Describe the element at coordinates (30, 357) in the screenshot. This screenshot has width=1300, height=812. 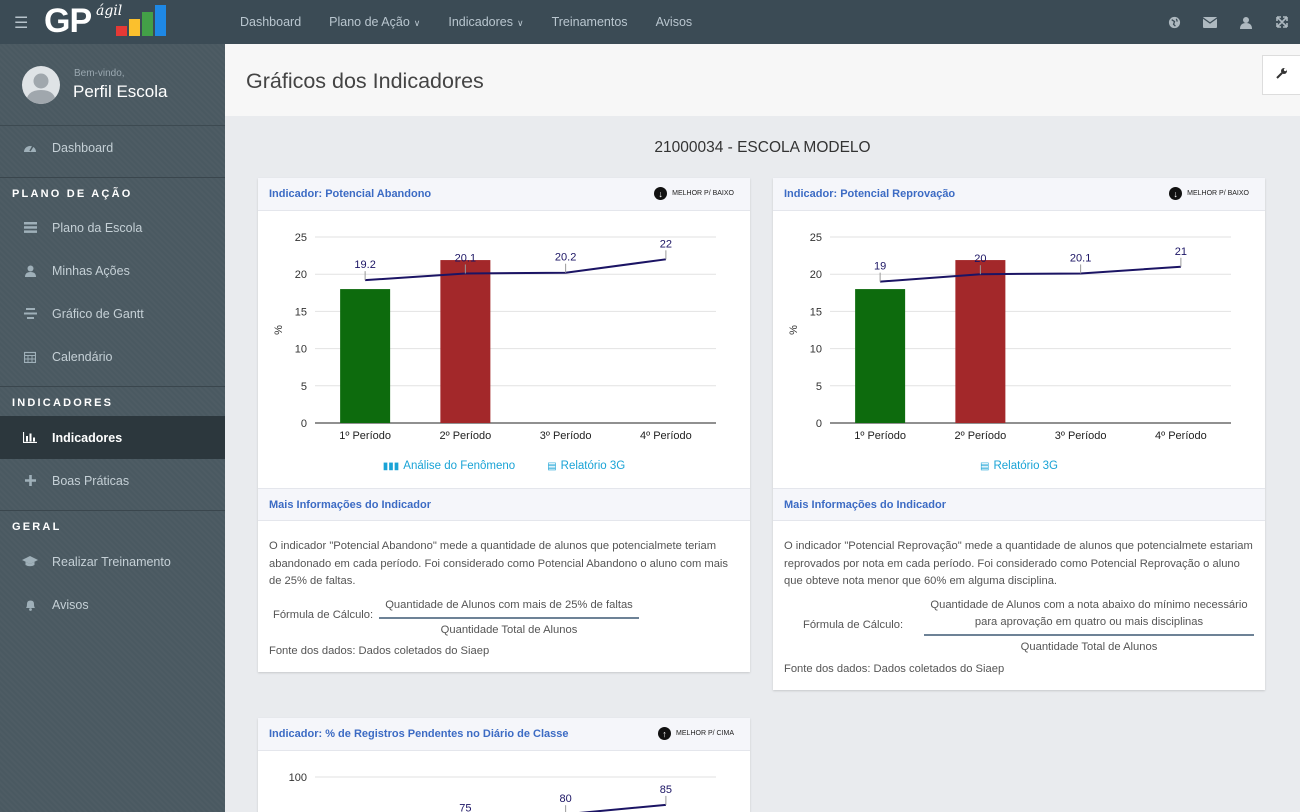
I see `calendar-icon` at that location.